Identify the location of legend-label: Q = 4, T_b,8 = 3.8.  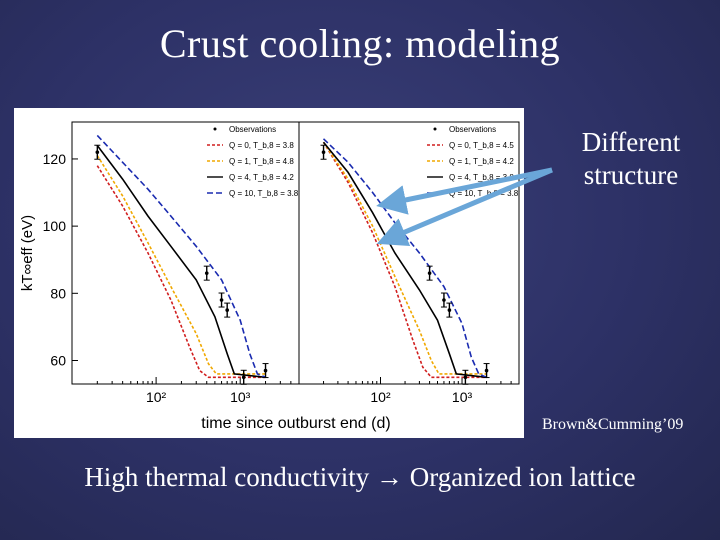
(481, 177).